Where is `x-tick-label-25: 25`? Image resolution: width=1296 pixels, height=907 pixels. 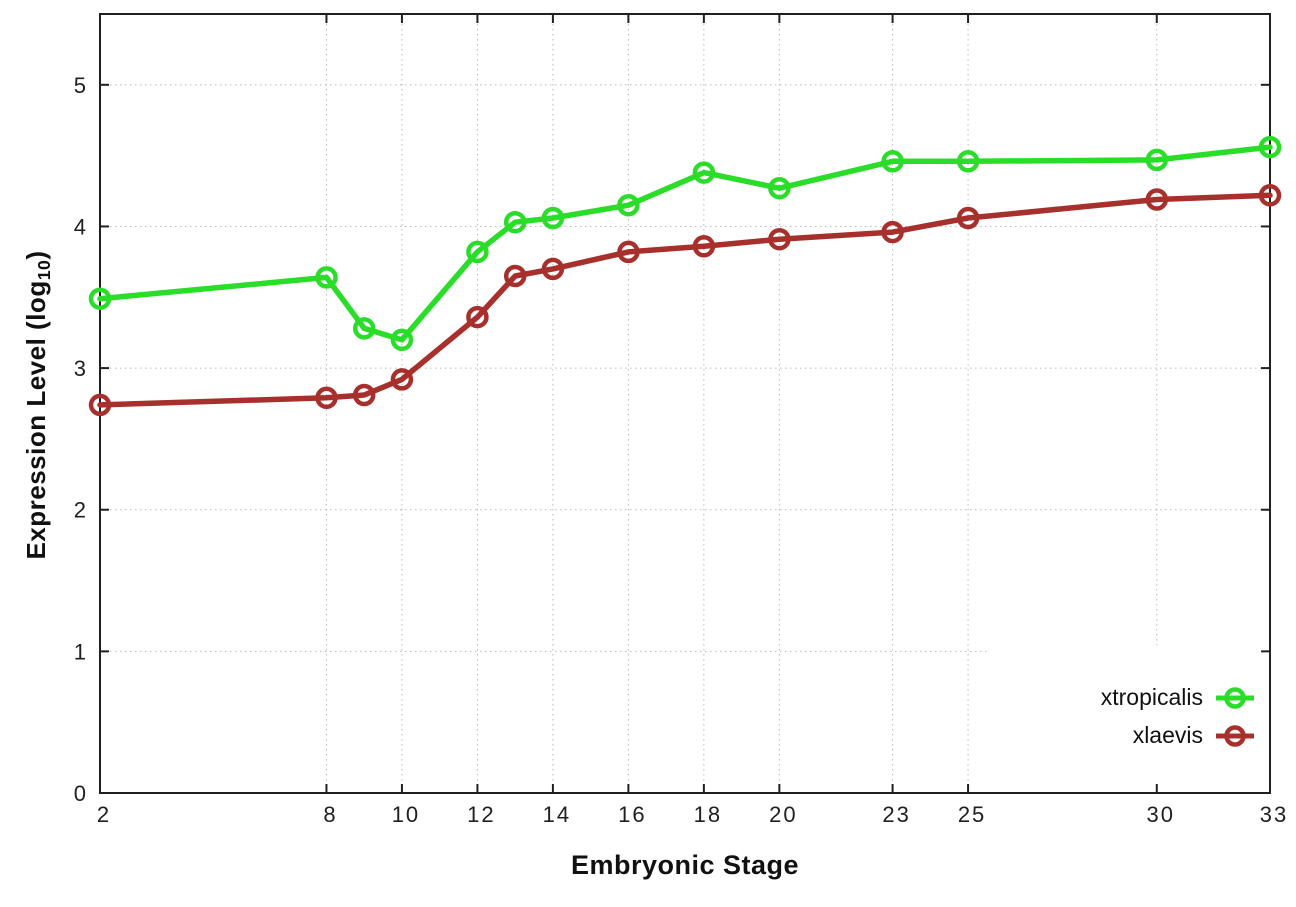
x-tick-label-25: 25 is located at coordinates (972, 814).